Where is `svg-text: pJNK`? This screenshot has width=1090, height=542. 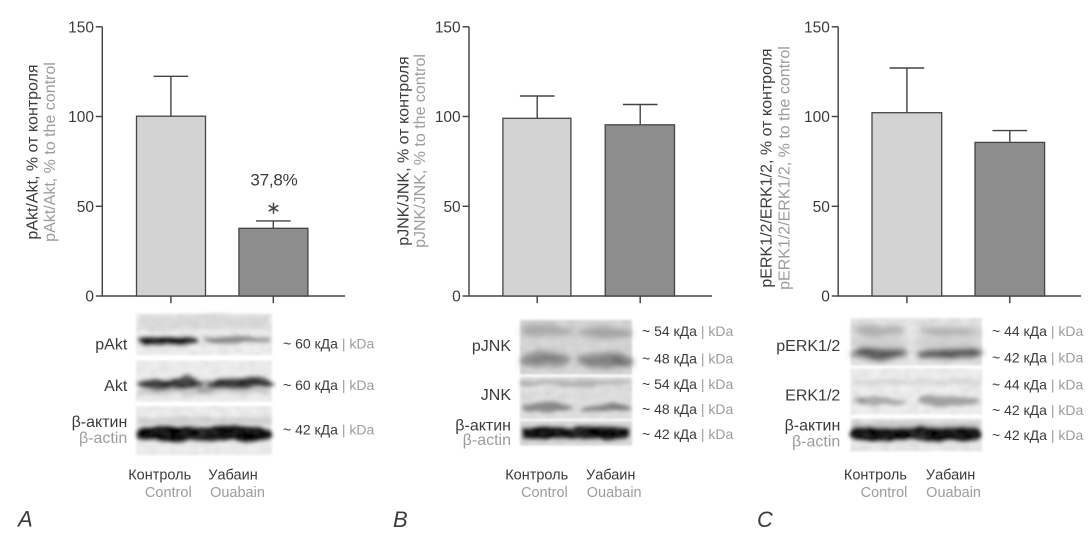 svg-text: pJNK is located at coordinates (491, 346).